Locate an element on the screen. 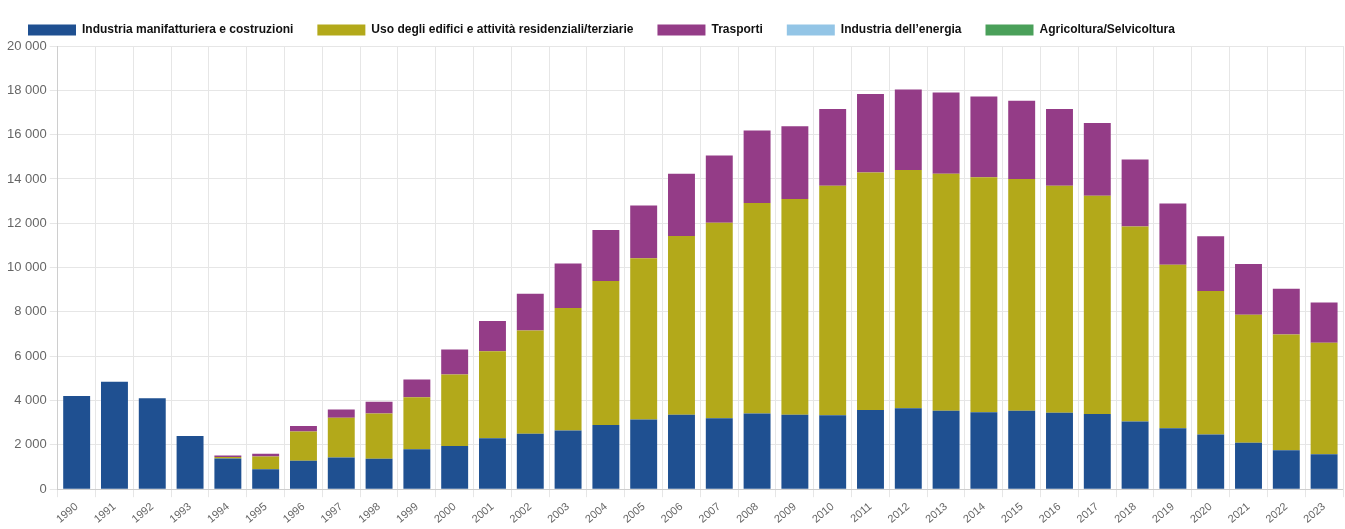 The width and height of the screenshot is (1345, 529). y-tick-label: 18 000 is located at coordinates (27, 89).